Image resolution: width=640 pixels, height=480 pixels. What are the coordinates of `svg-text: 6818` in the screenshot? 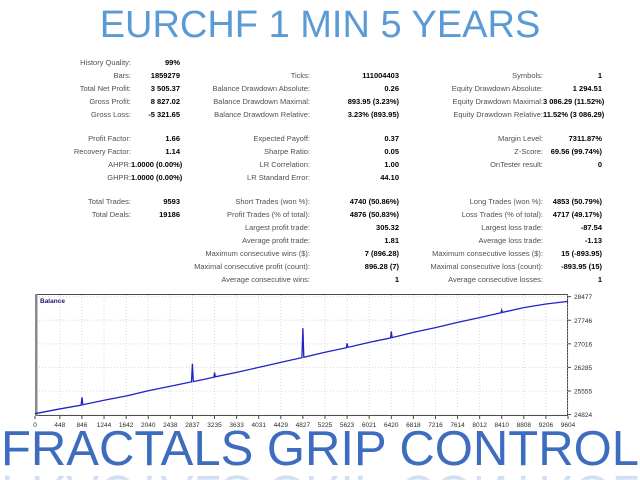 It's located at (413, 425).